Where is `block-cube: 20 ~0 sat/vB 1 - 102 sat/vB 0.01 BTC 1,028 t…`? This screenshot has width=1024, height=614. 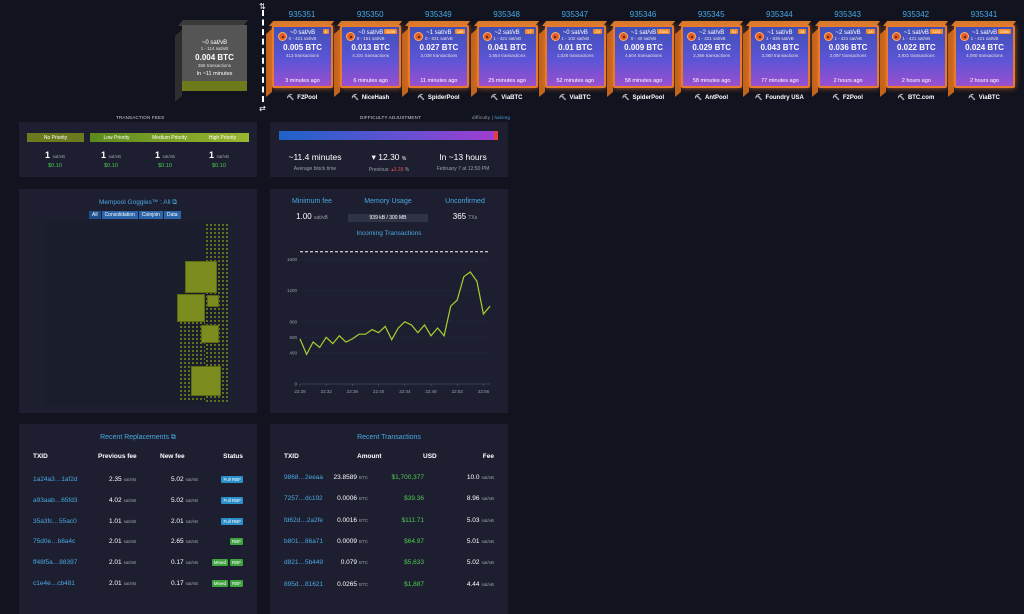 block-cube: 20 ~0 sat/vB 1 - 102 sat/vB 0.01 BTC 1,028 t… is located at coordinates (572, 59).